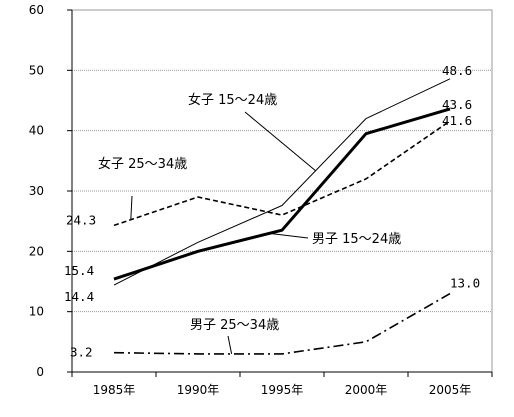  I want to click on data-label-1-4: 43.6, so click(457, 104).